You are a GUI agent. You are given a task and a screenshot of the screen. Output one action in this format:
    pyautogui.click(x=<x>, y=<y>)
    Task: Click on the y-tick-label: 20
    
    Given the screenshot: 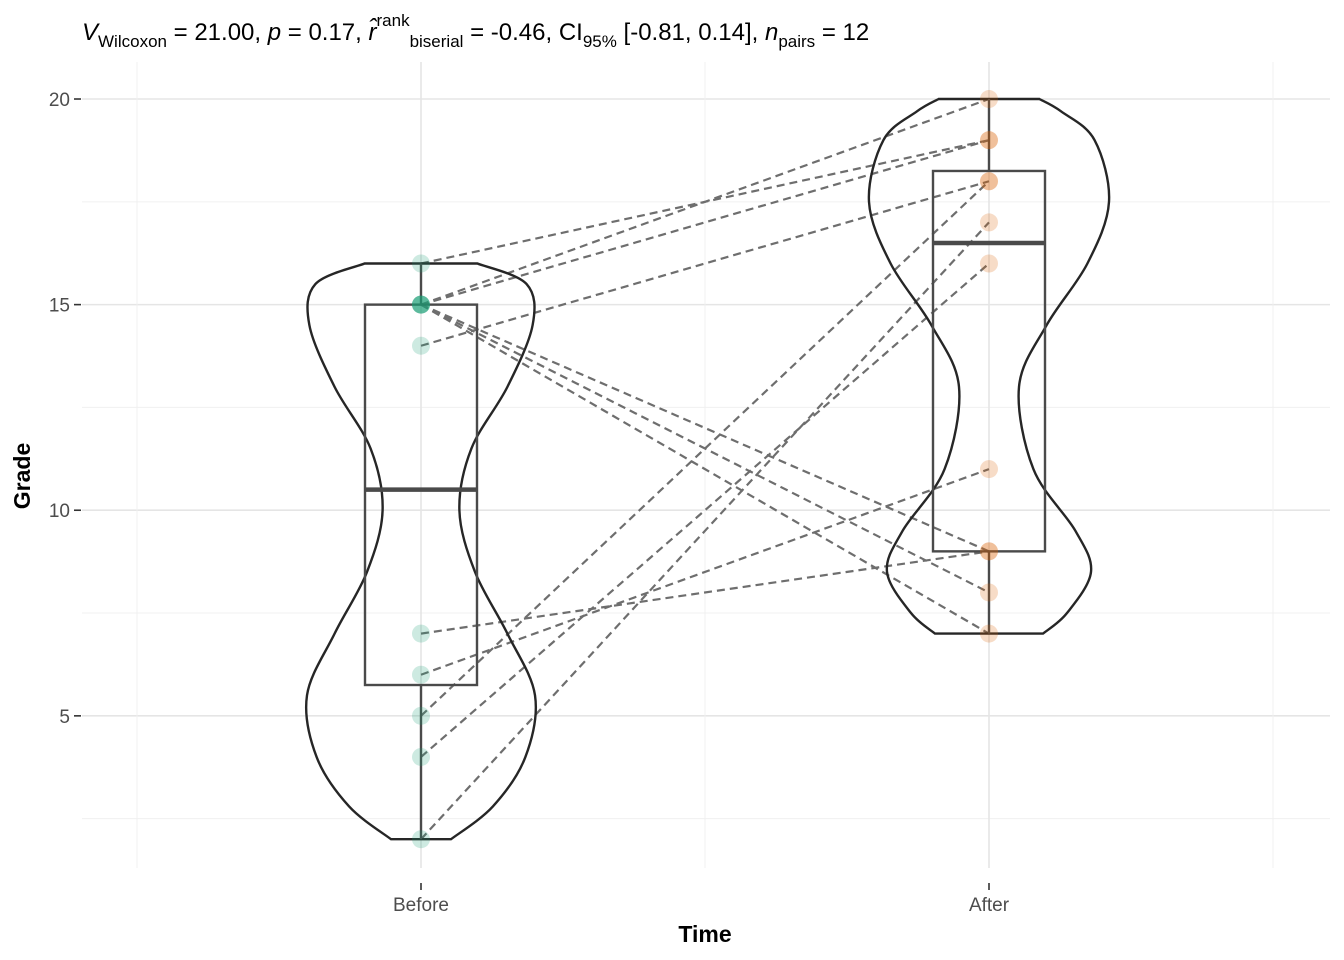 What is the action you would take?
    pyautogui.click(x=59, y=100)
    